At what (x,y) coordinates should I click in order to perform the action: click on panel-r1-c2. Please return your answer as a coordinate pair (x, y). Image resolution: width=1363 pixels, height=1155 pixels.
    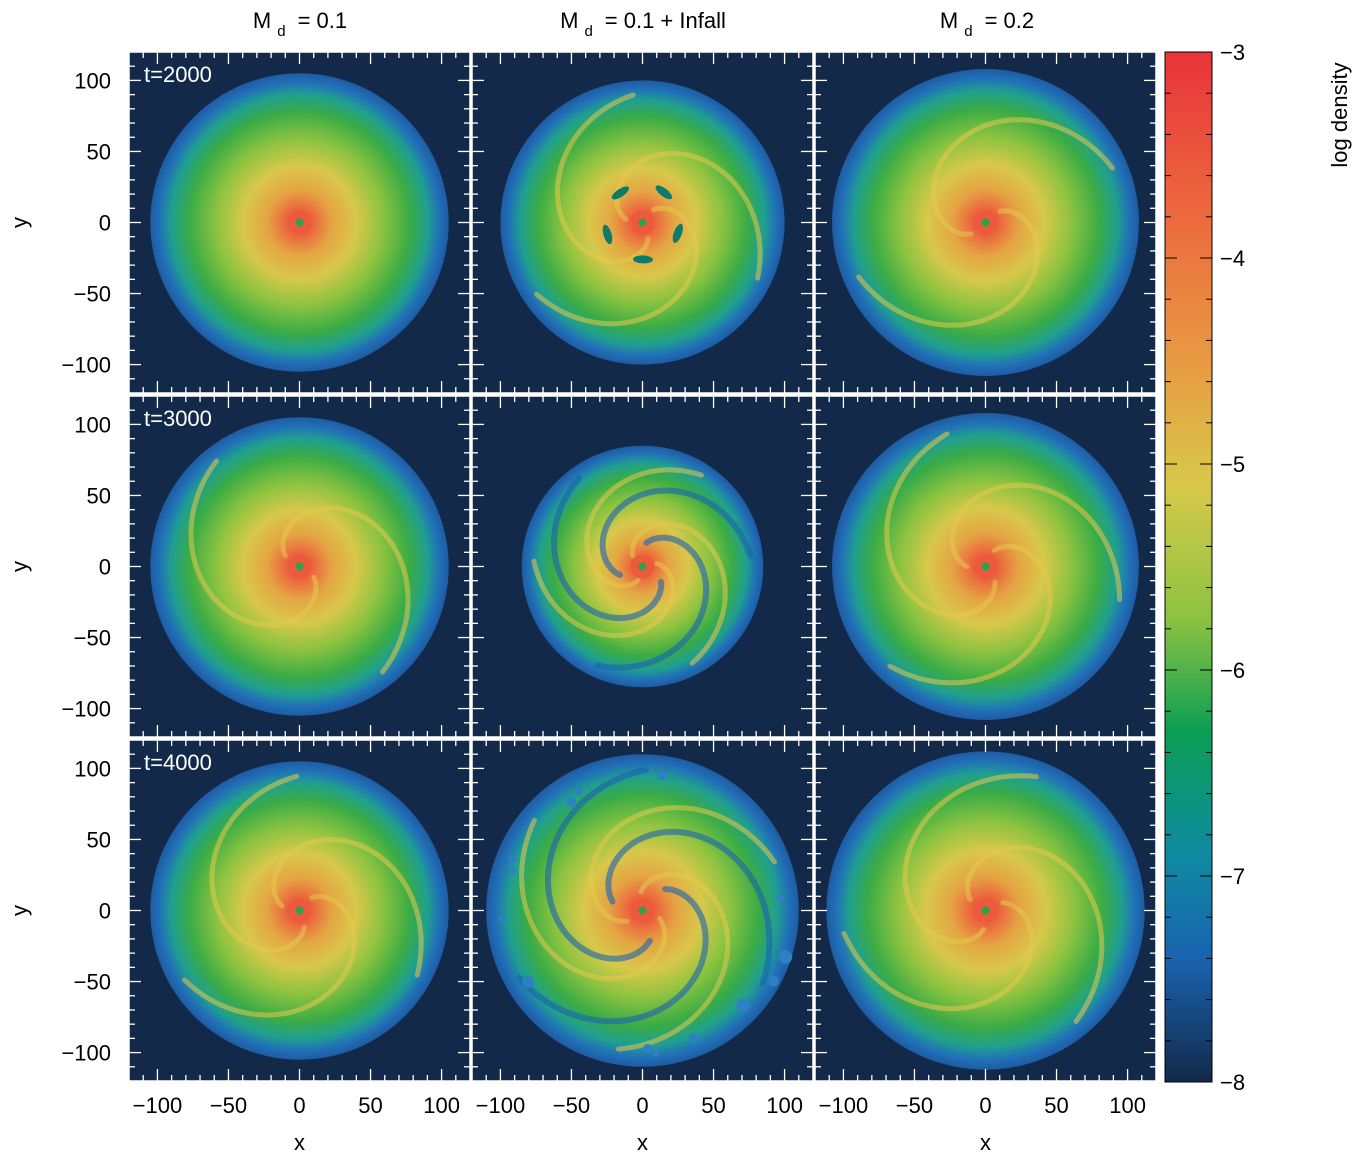
    Looking at the image, I should click on (642, 222).